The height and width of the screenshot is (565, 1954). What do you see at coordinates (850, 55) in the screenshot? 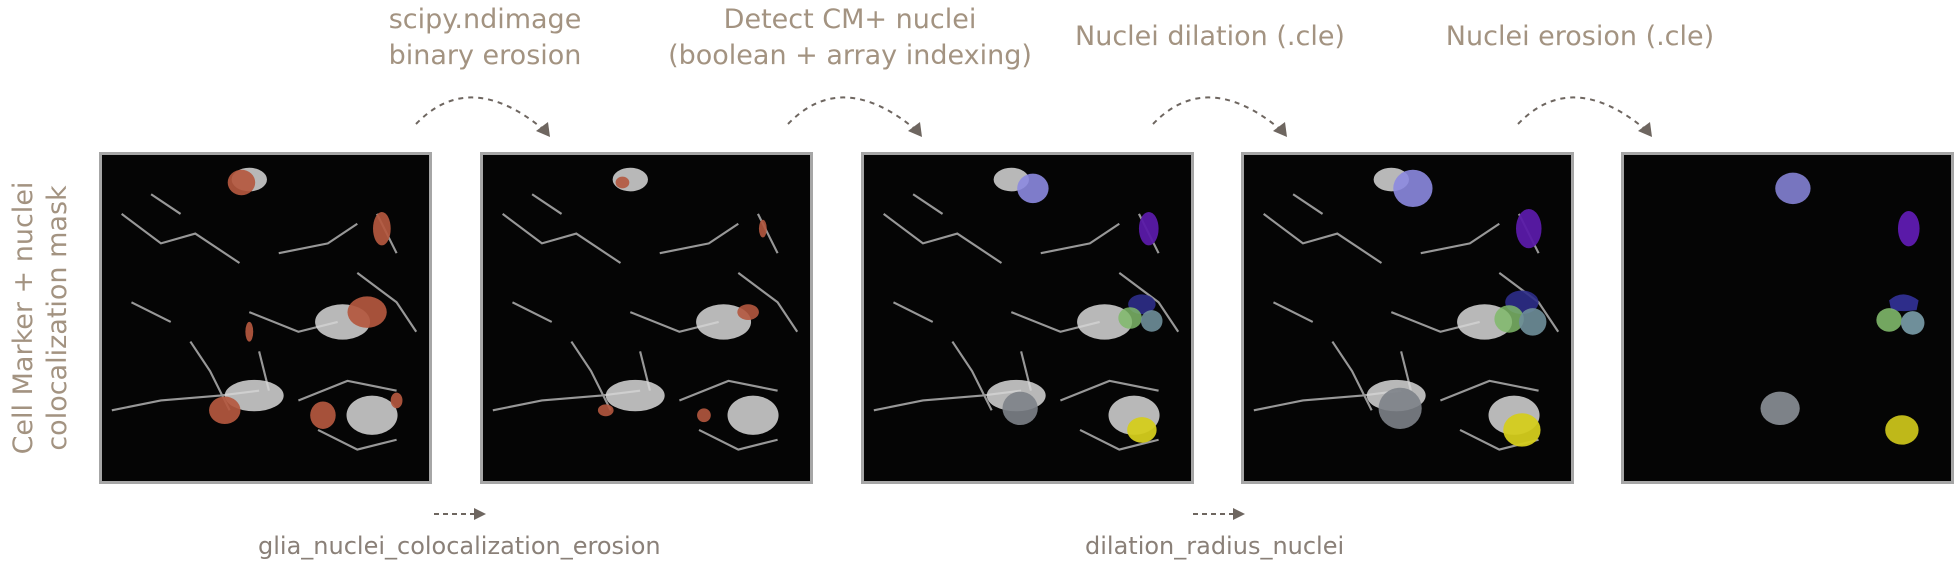
I see `step-title-line: (boolean + array indexing)` at bounding box center [850, 55].